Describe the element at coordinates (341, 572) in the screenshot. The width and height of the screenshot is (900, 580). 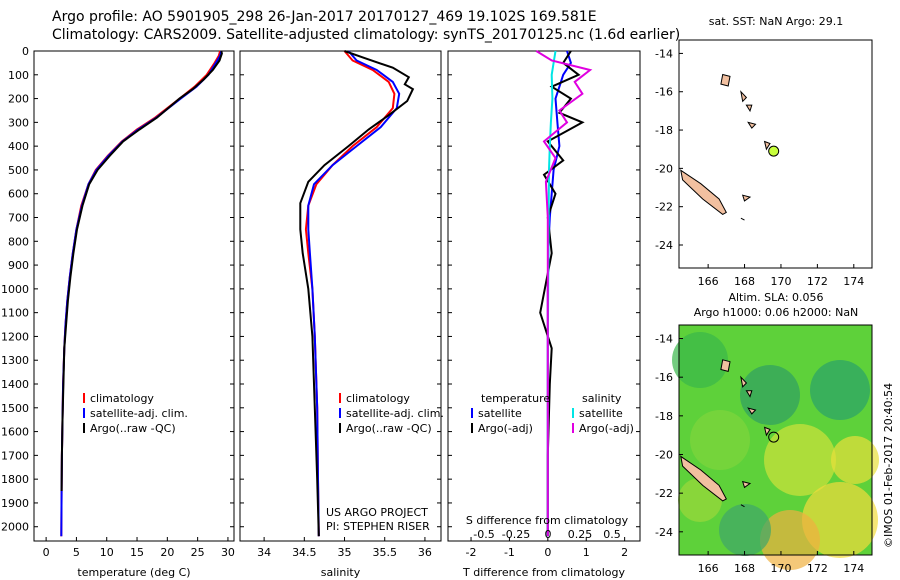
I see `x-axis-label: salinity` at that location.